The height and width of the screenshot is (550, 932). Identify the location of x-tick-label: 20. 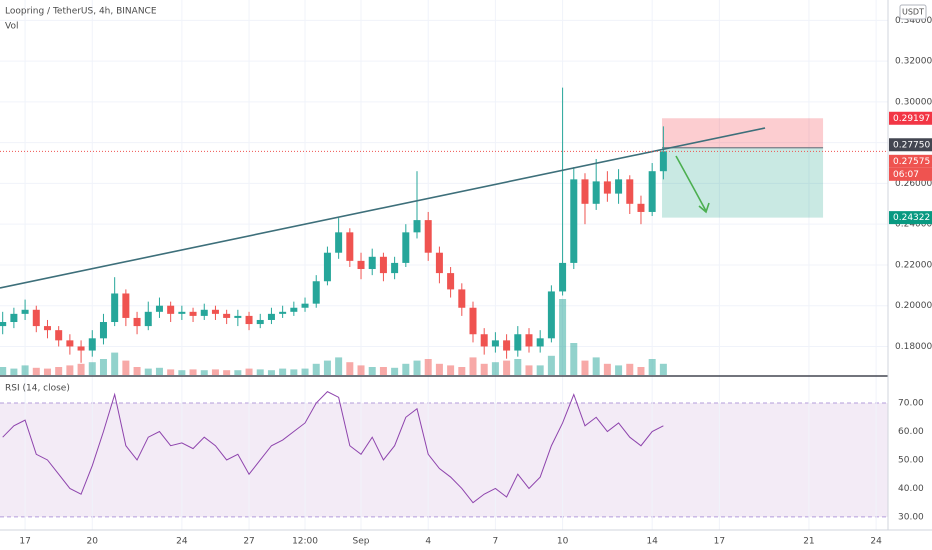
(93, 542).